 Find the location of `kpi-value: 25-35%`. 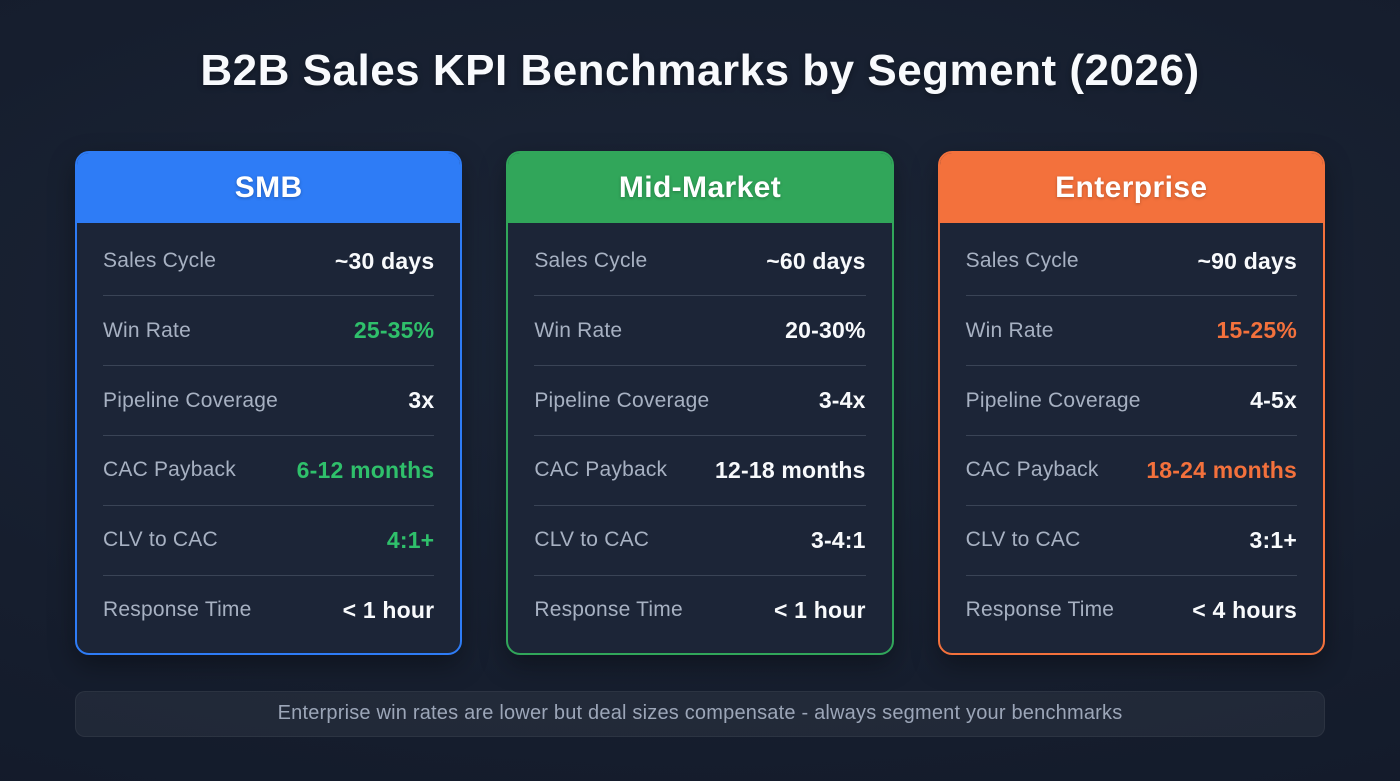

kpi-value: 25-35% is located at coordinates (394, 330).